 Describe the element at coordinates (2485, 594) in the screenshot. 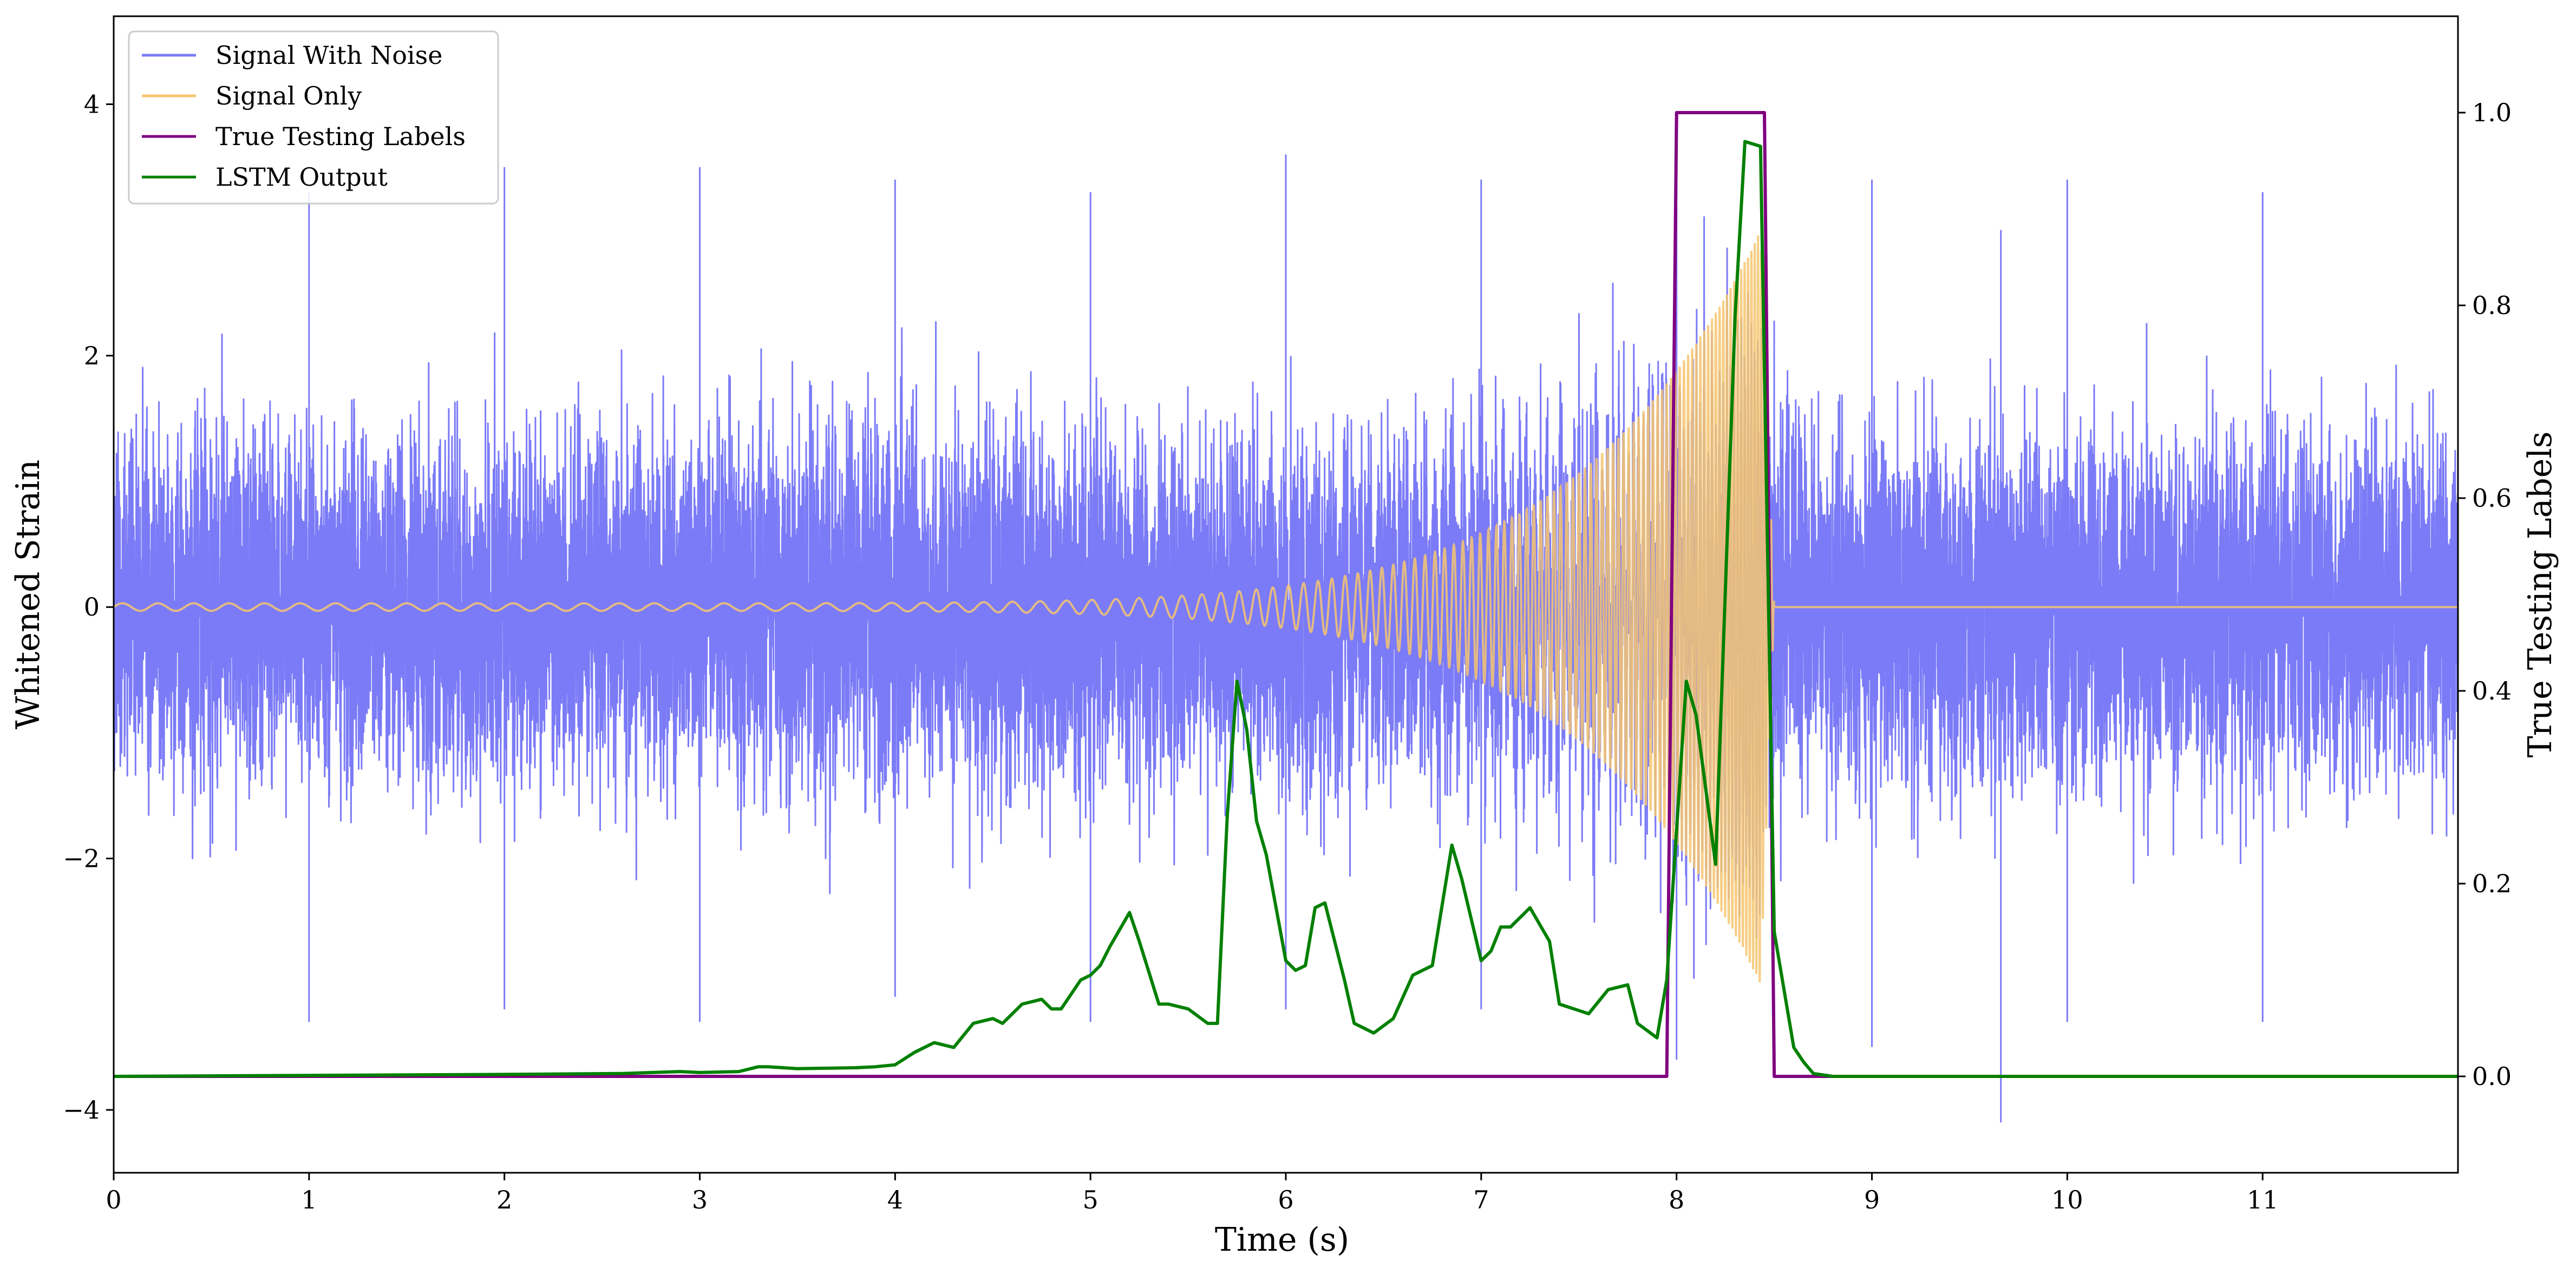

I see `y-axis-right: 0.0 0.2 0.4 0.6 0.8 1.0` at that location.